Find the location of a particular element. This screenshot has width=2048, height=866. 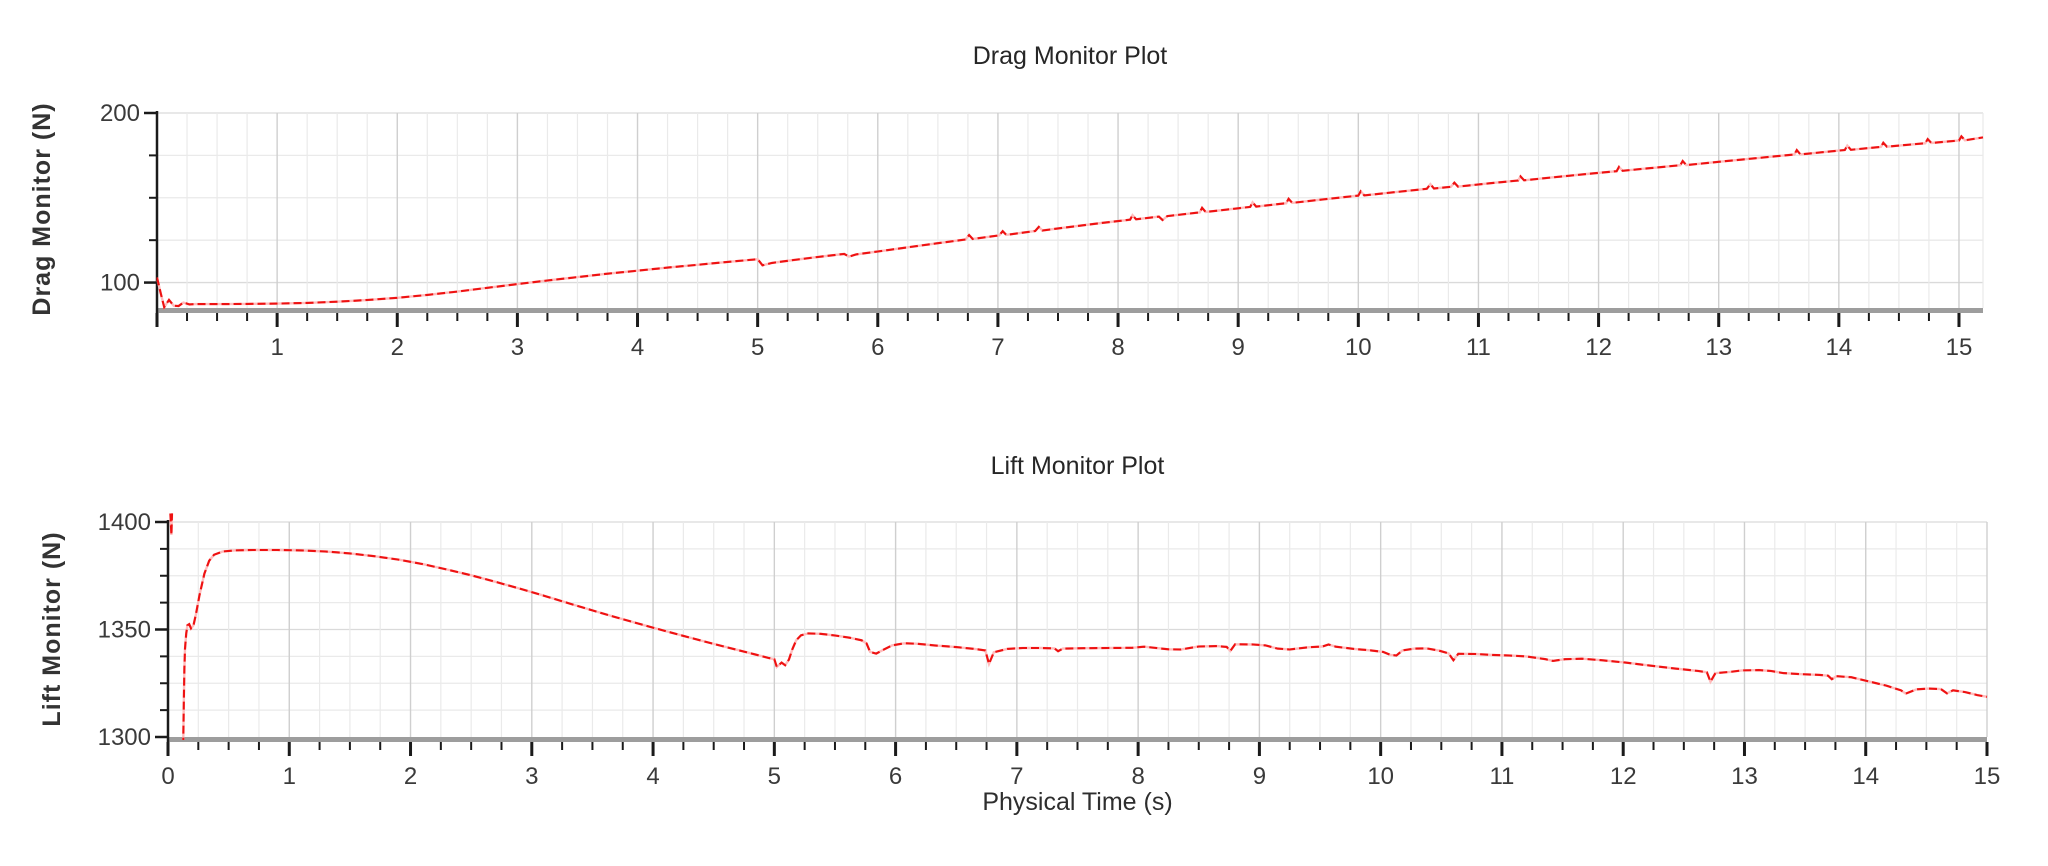

drag-y-axis-title: Drag Monitor (N) is located at coordinates (42, 209).